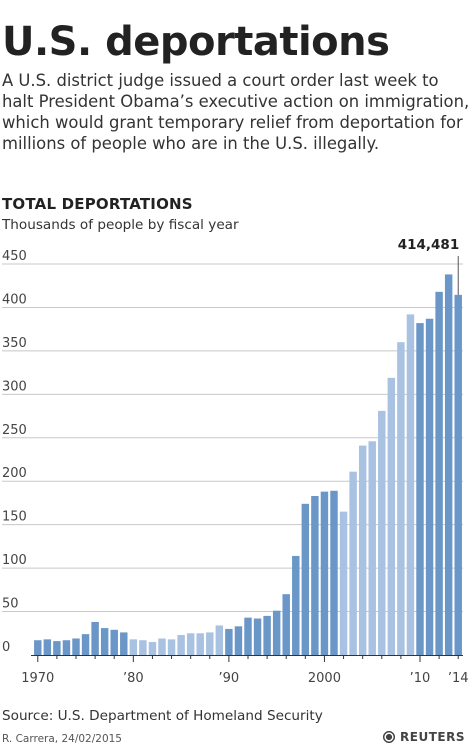  I want to click on x-tick-label: ’14, so click(458, 678).